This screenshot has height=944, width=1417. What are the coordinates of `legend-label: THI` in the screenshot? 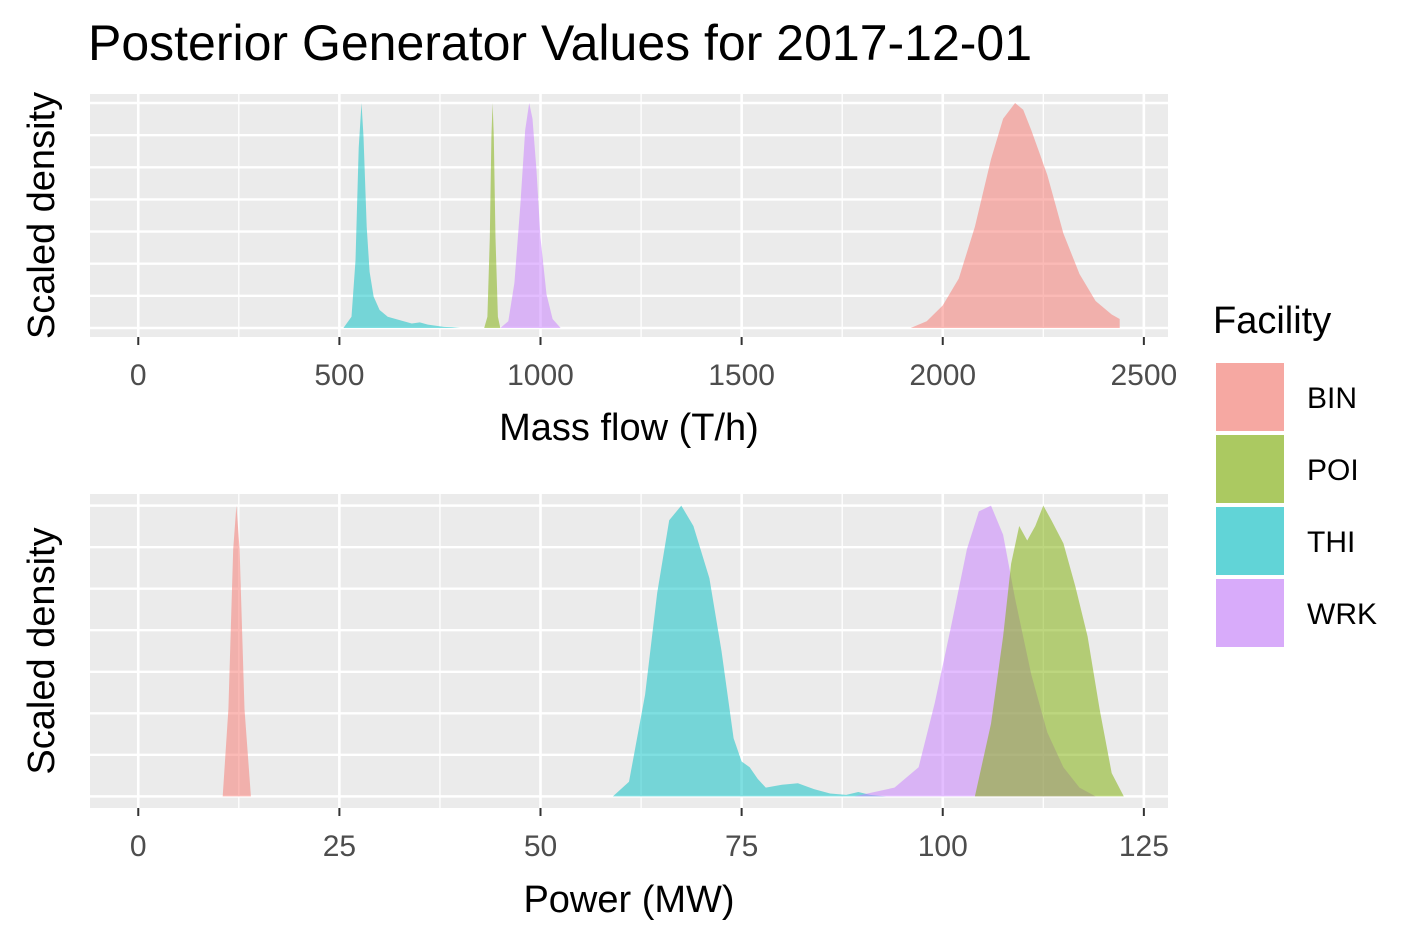 It's located at (1331, 542).